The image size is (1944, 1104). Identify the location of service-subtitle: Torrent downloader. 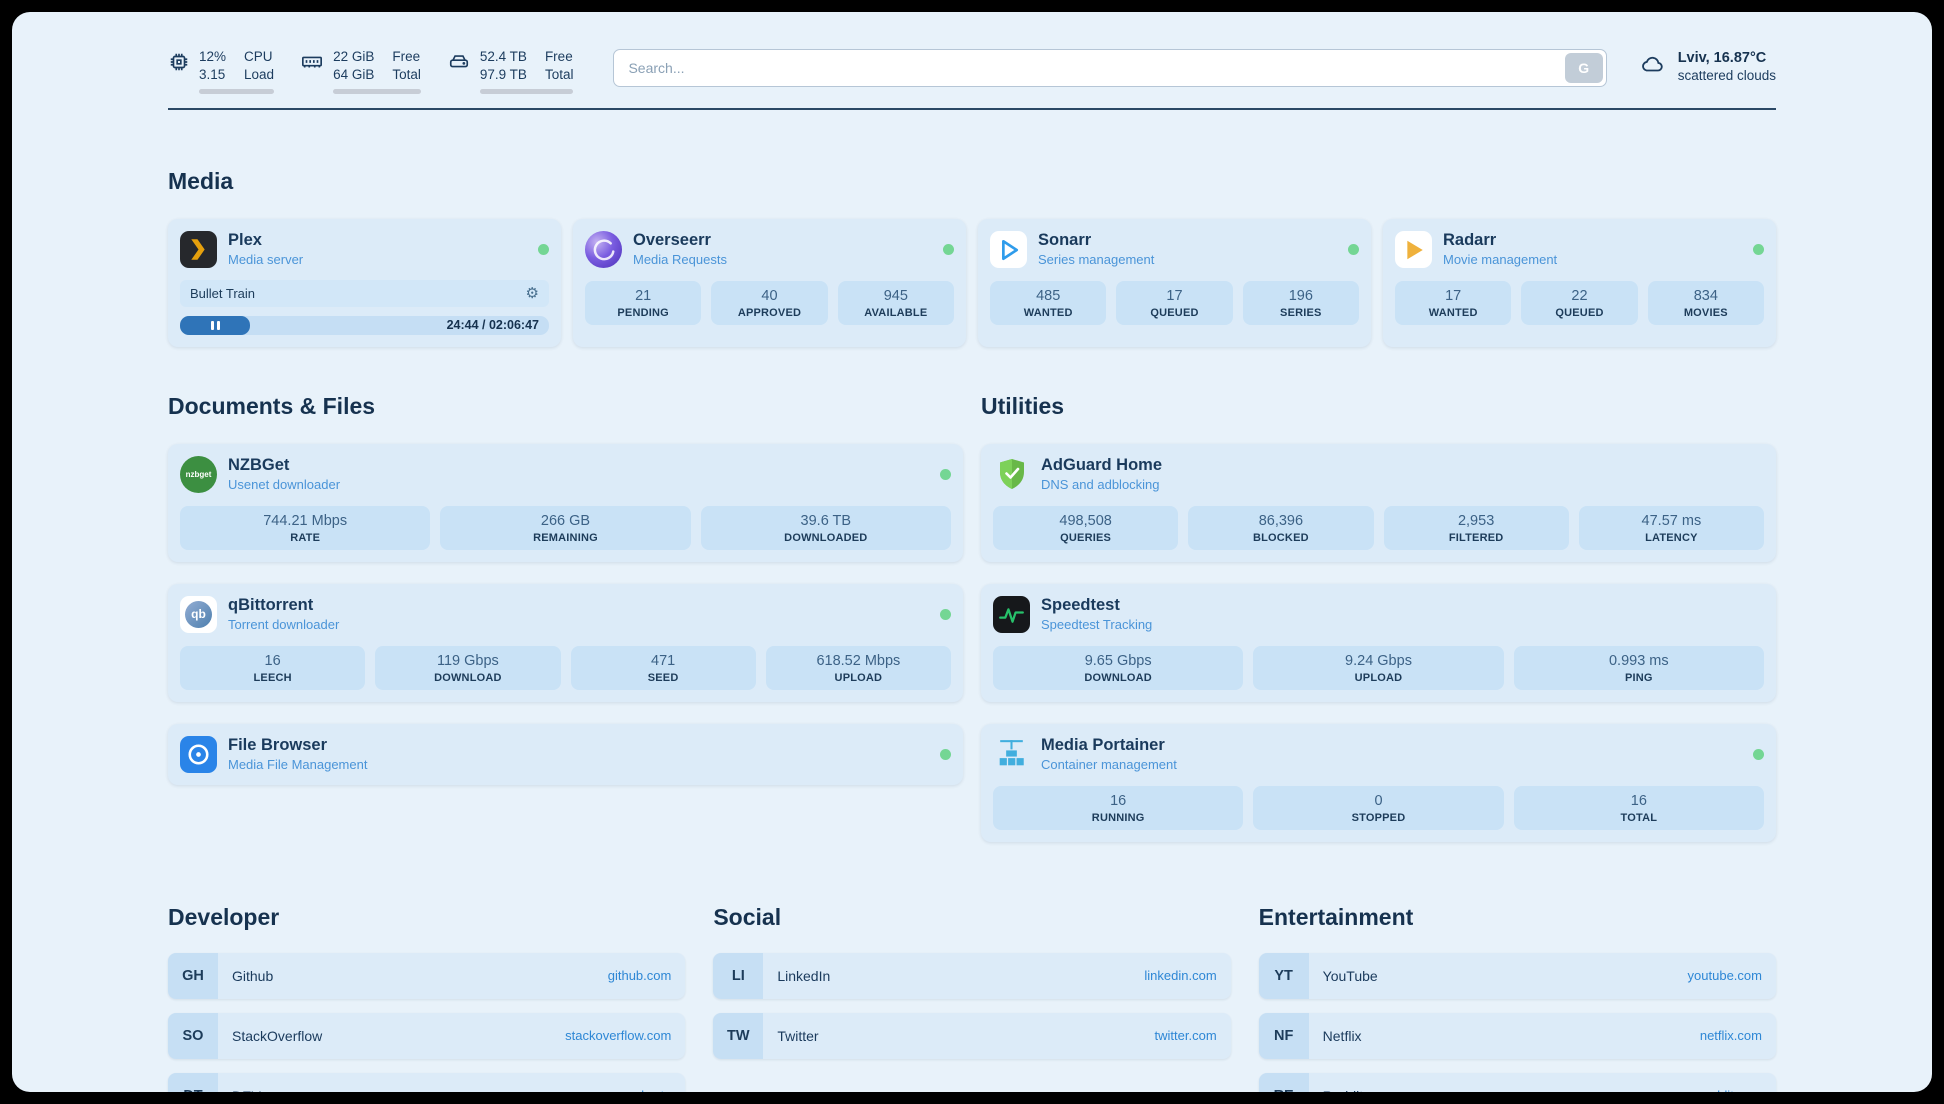
(284, 625).